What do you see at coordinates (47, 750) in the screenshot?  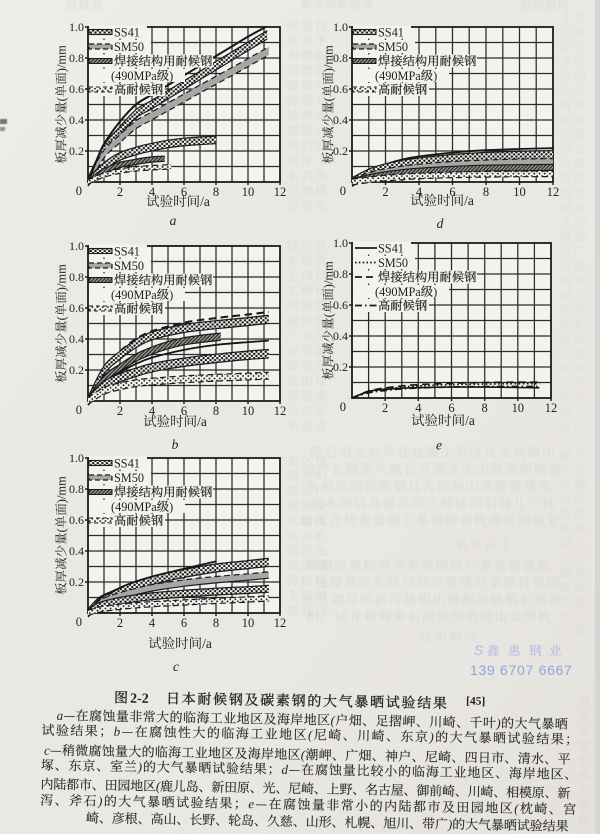 I see `svg-text: c` at bounding box center [47, 750].